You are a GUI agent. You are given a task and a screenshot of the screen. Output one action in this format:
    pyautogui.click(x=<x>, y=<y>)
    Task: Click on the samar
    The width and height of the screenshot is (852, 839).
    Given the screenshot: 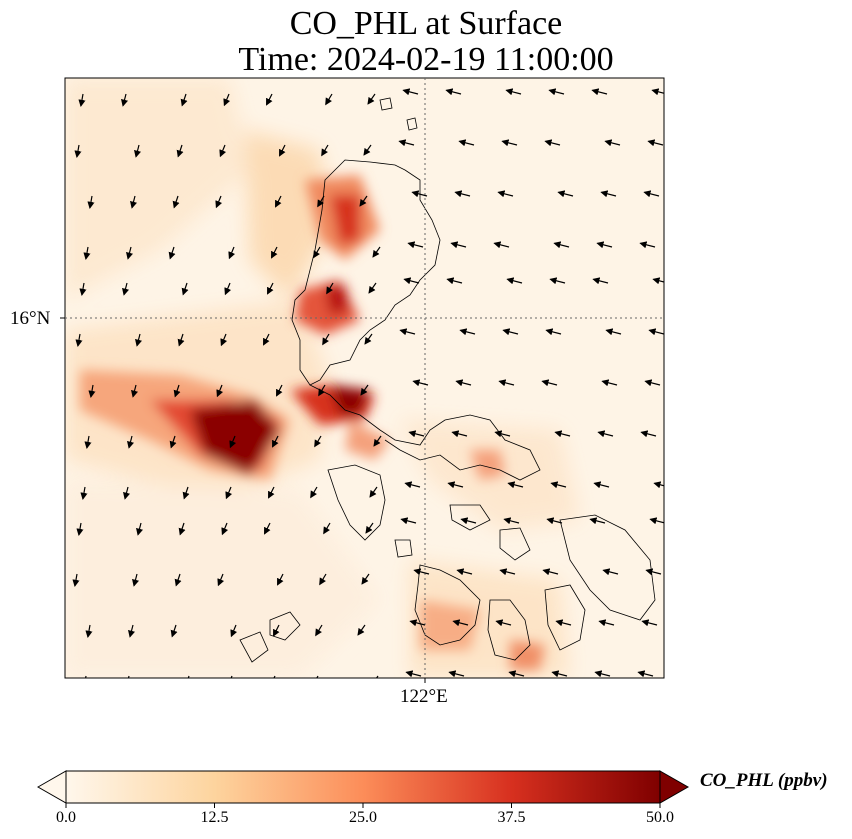 What is the action you would take?
    pyautogui.click(x=607, y=567)
    